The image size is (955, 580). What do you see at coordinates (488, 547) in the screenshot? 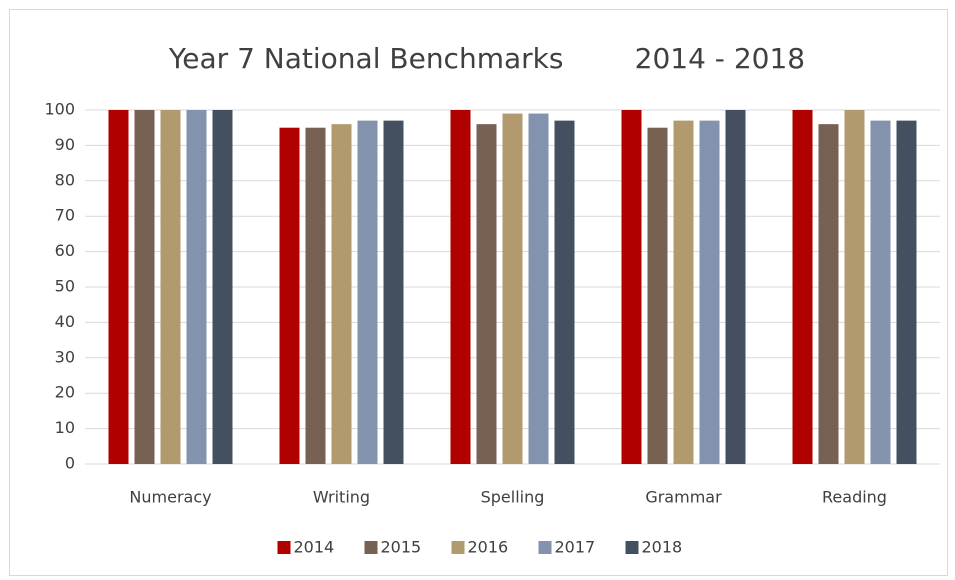
I see `legend-label: 2016` at bounding box center [488, 547].